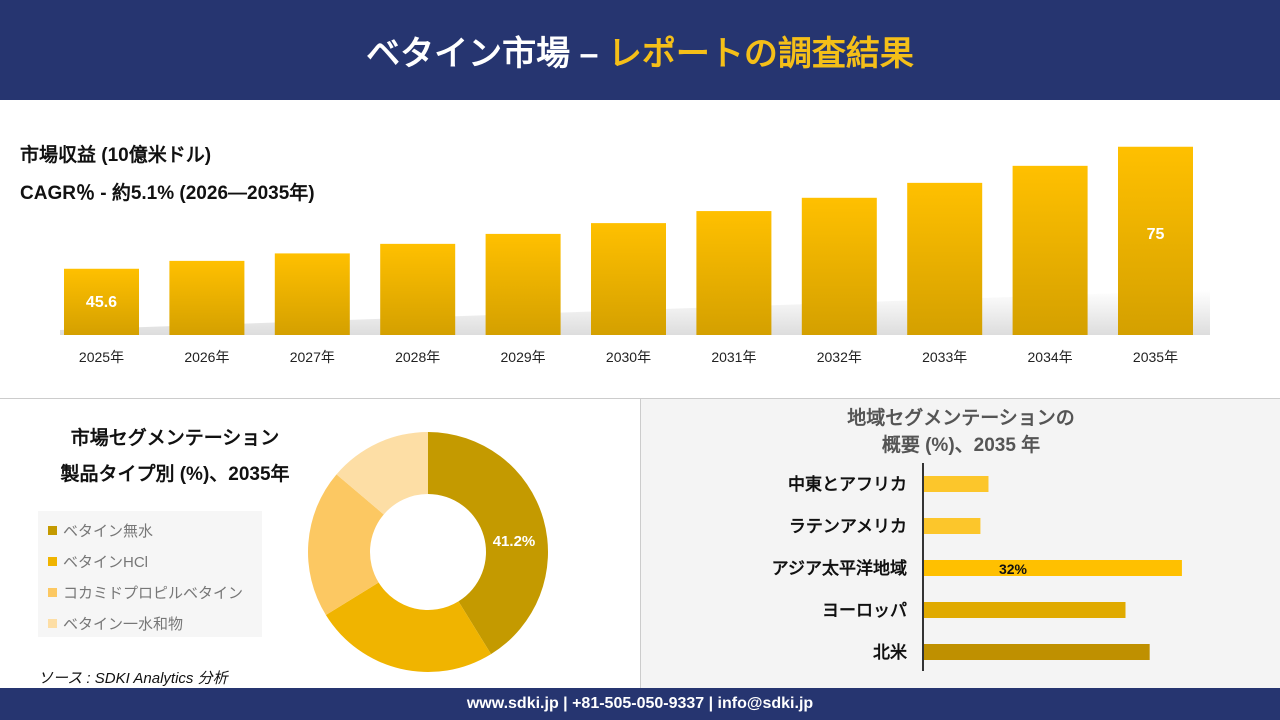  What do you see at coordinates (175, 474) in the screenshot?
I see `donut-subtitle: 製品タイプ別 (%)、2035年` at bounding box center [175, 474].